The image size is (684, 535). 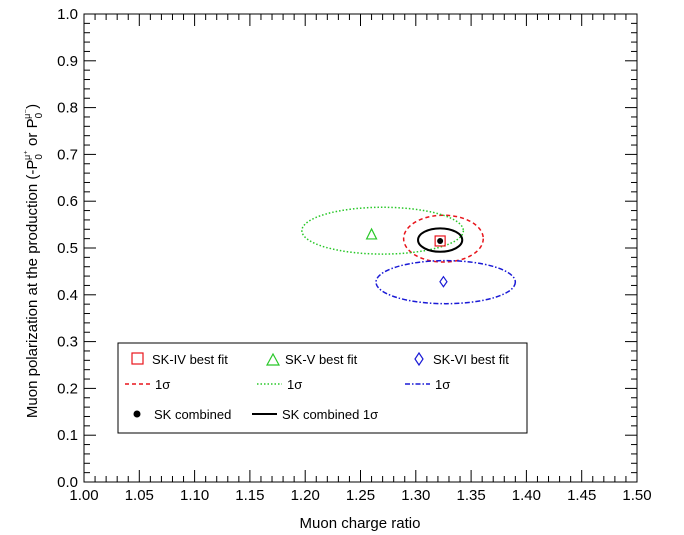 What do you see at coordinates (294, 384) in the screenshot?
I see `legend-sk5-contour-label: 1σ` at bounding box center [294, 384].